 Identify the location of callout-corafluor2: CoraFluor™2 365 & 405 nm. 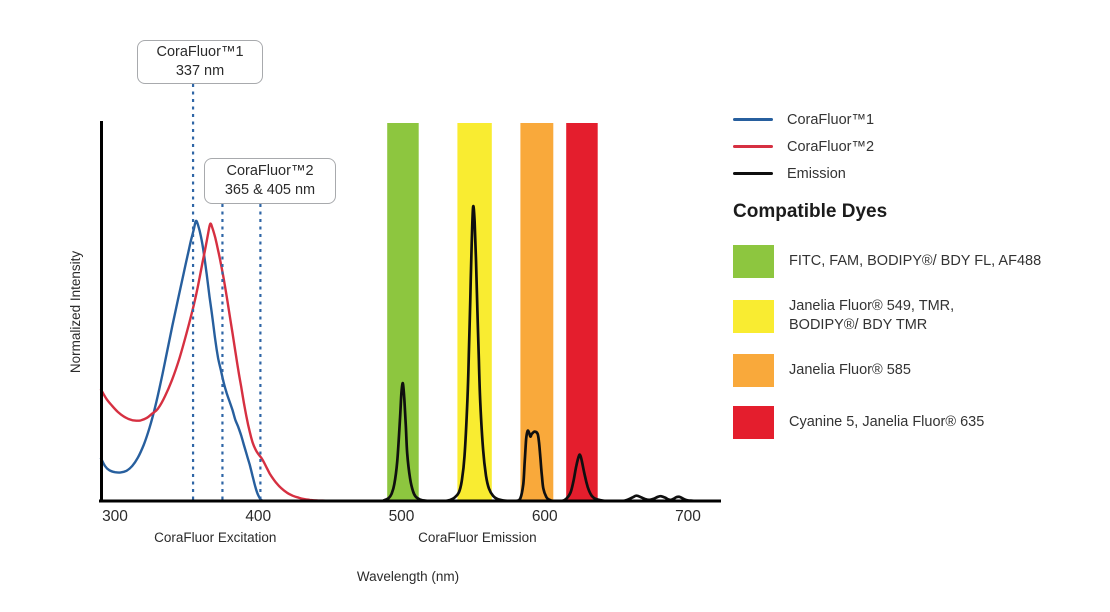
(270, 181).